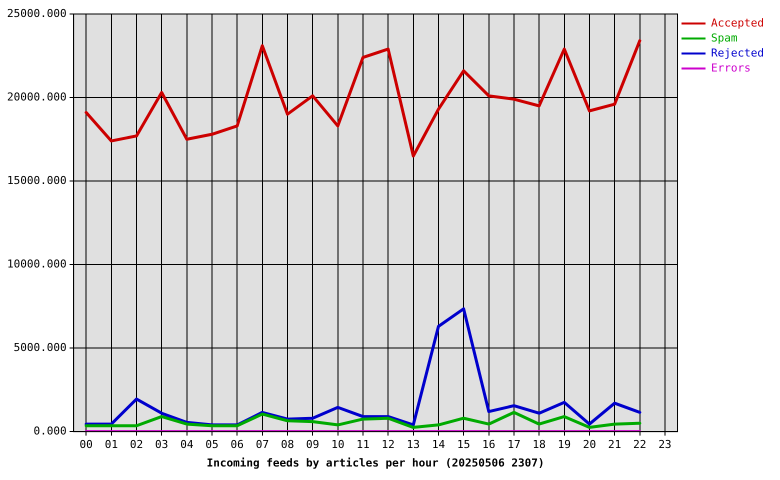 The width and height of the screenshot is (780, 480). I want to click on x-tick-label: 19, so click(564, 445).